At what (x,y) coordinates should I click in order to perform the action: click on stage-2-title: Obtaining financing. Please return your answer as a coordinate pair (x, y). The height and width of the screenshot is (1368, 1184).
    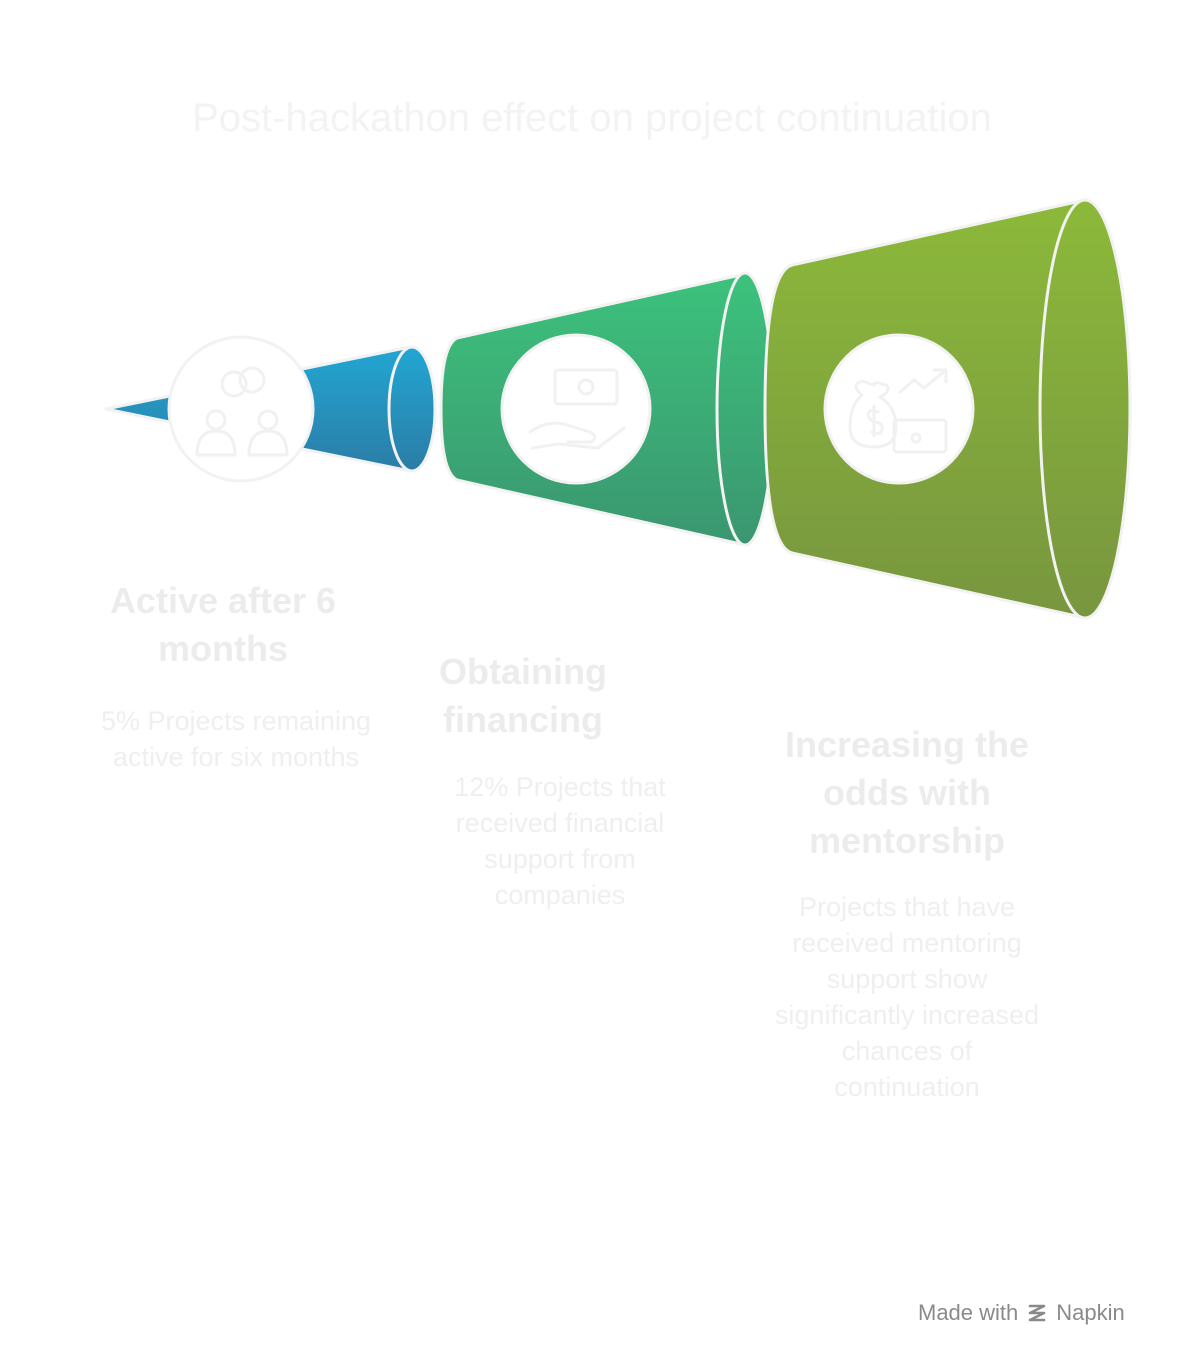
    Looking at the image, I should click on (523, 695).